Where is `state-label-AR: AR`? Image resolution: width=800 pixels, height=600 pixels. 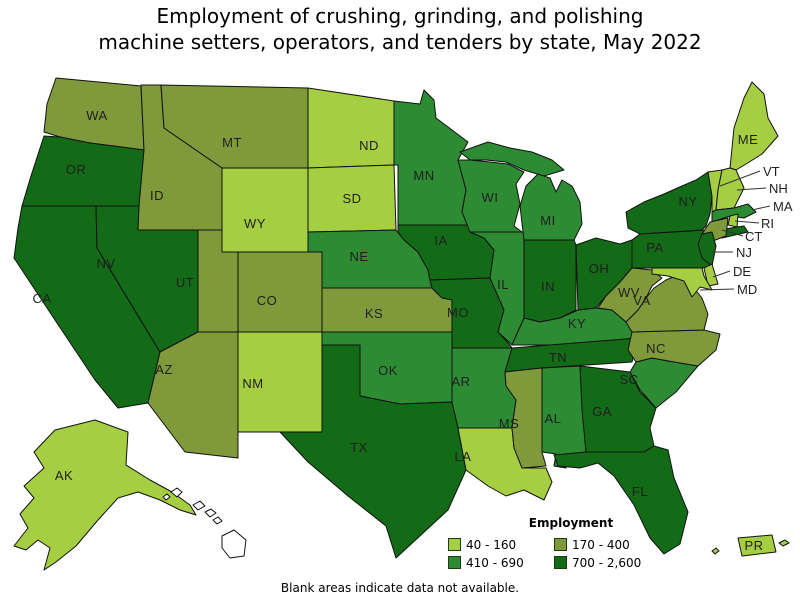 state-label-AR: AR is located at coordinates (460, 381).